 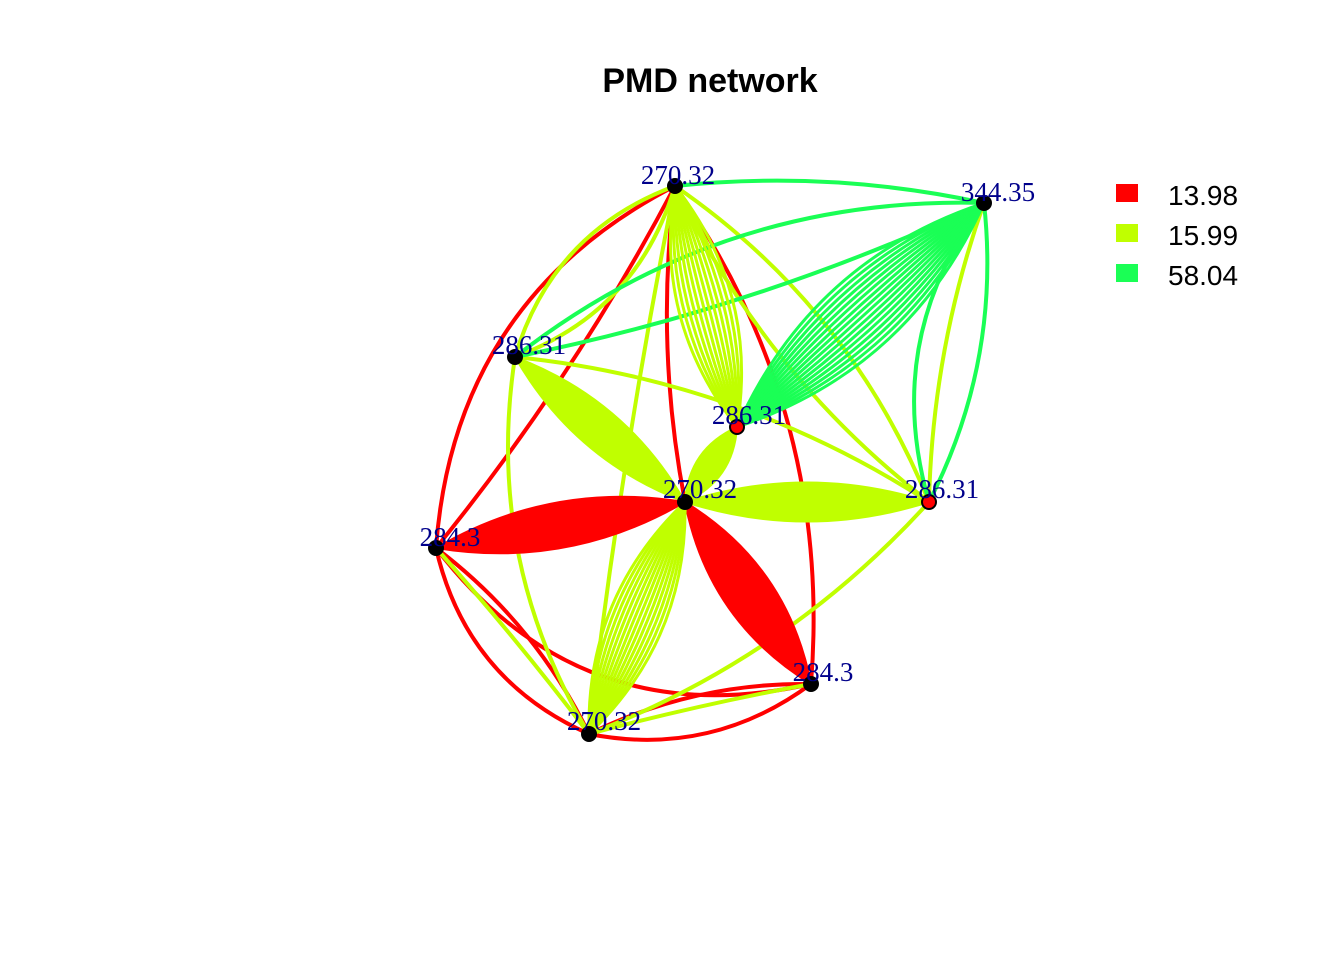 I want to click on legend-label-2: 15.99, so click(x=1203, y=235).